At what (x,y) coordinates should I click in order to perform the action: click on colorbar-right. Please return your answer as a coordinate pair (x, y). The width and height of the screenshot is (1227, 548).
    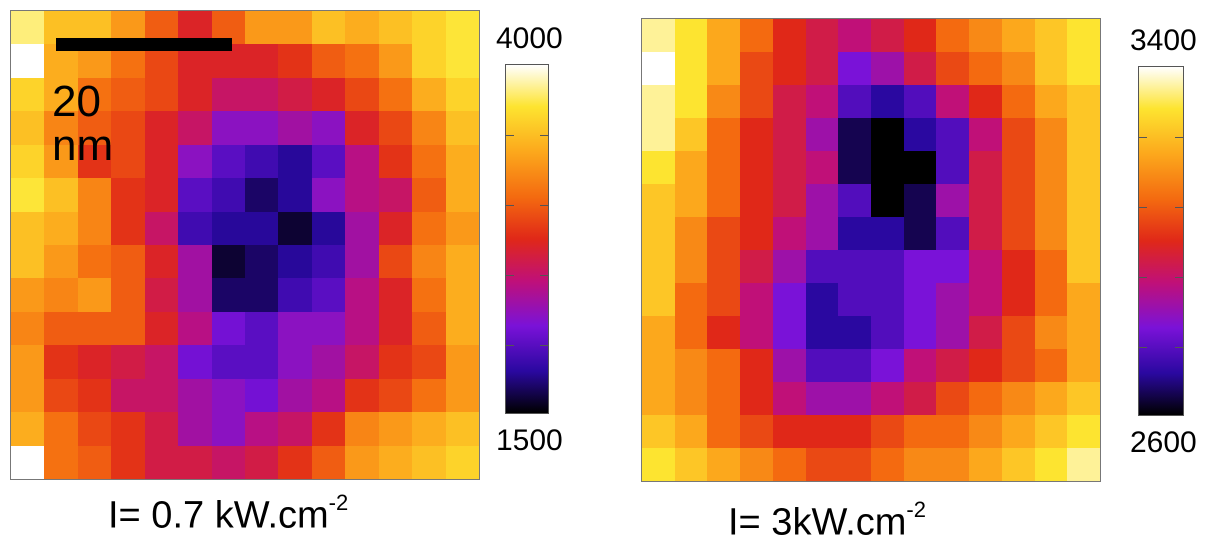
    Looking at the image, I should click on (1161, 241).